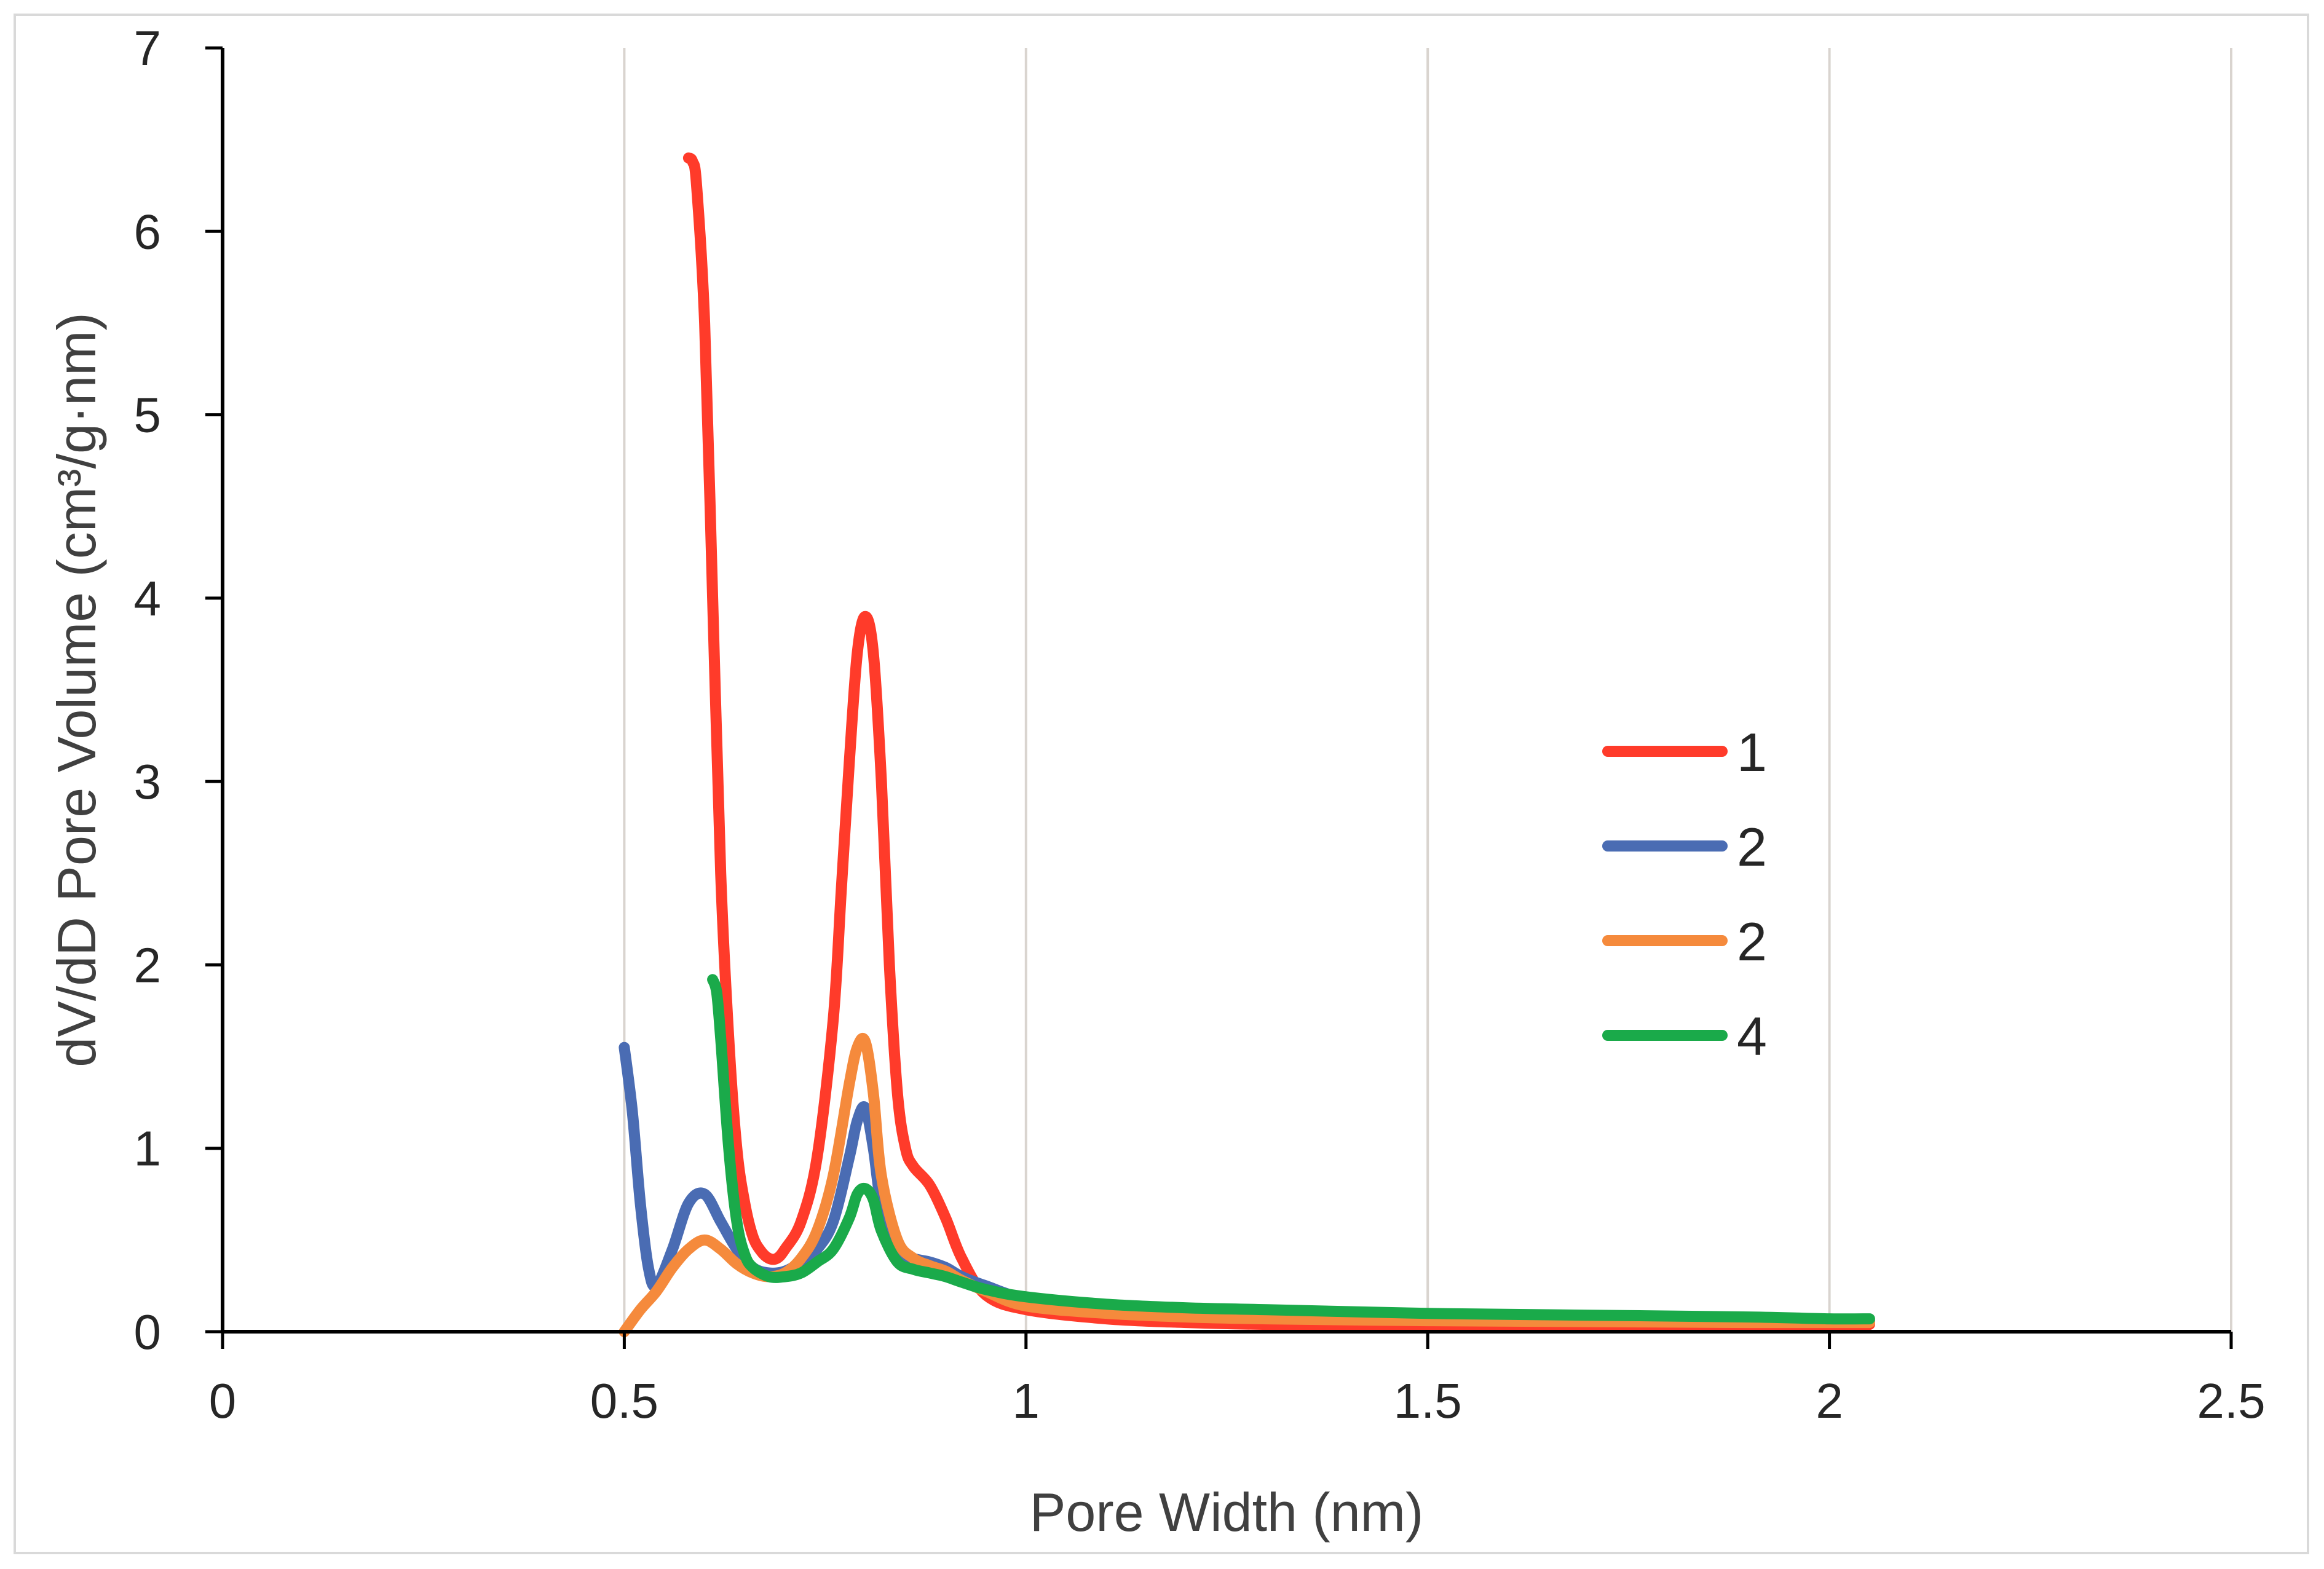  I want to click on legend: 1 2 2 4, so click(1684, 894).